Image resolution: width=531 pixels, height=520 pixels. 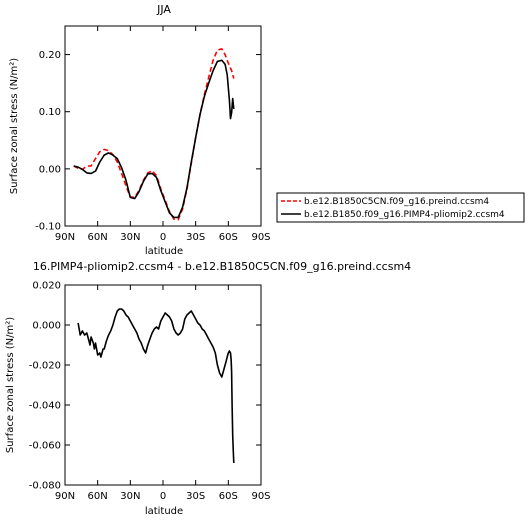 I want to click on chart-bottom-xtick-label-3: 0, so click(x=163, y=496).